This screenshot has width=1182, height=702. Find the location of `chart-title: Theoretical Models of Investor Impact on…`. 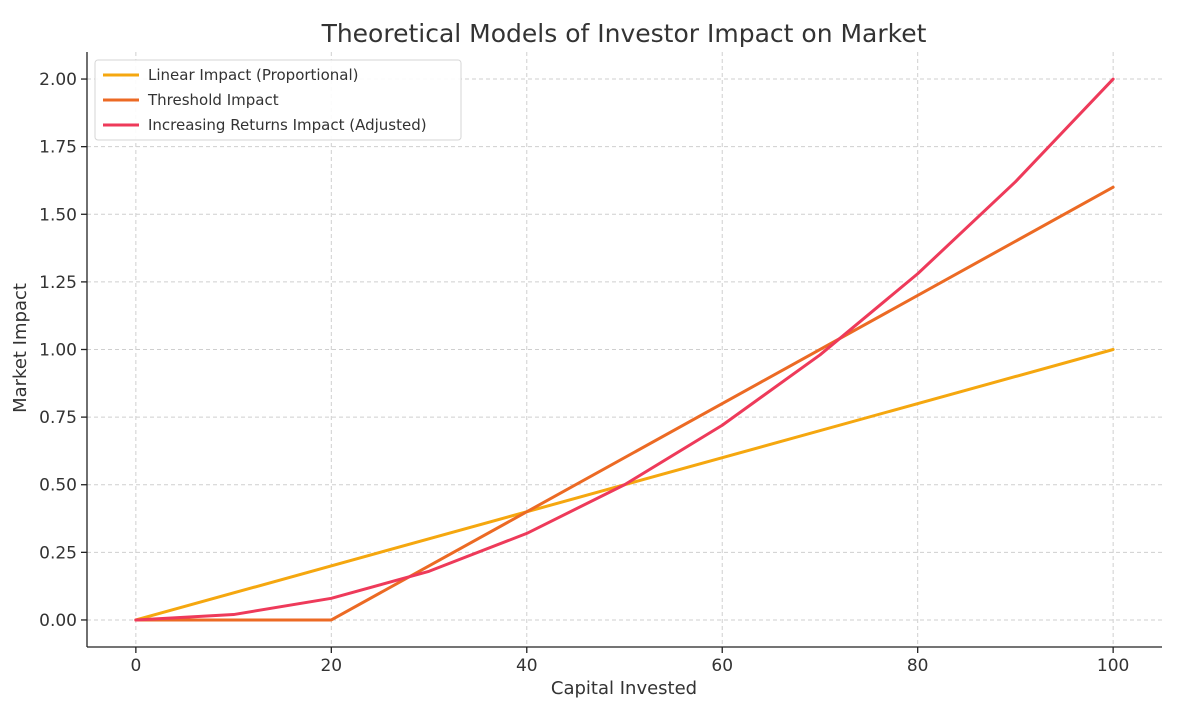

chart-title: Theoretical Models of Investor Impact on… is located at coordinates (624, 33).